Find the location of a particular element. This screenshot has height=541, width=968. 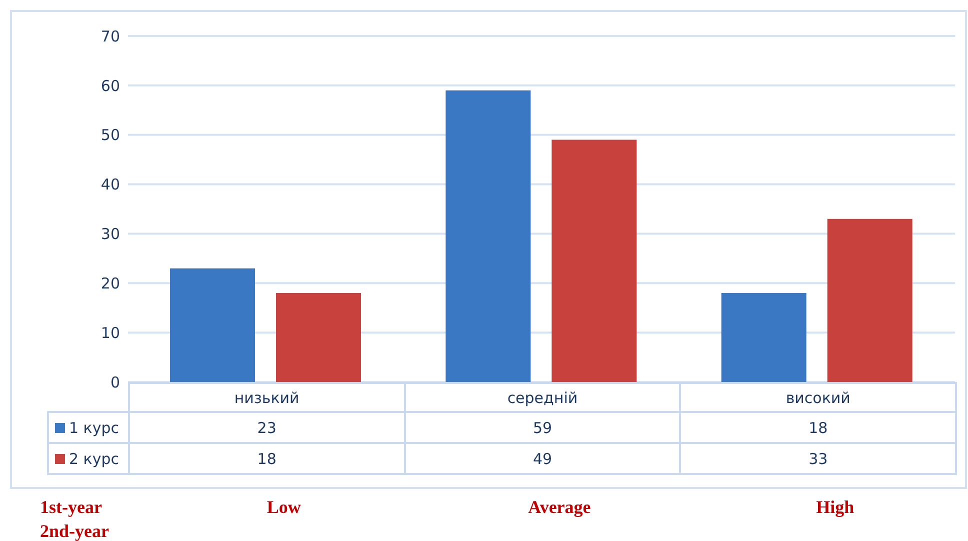

data-label: 23 is located at coordinates (267, 427).